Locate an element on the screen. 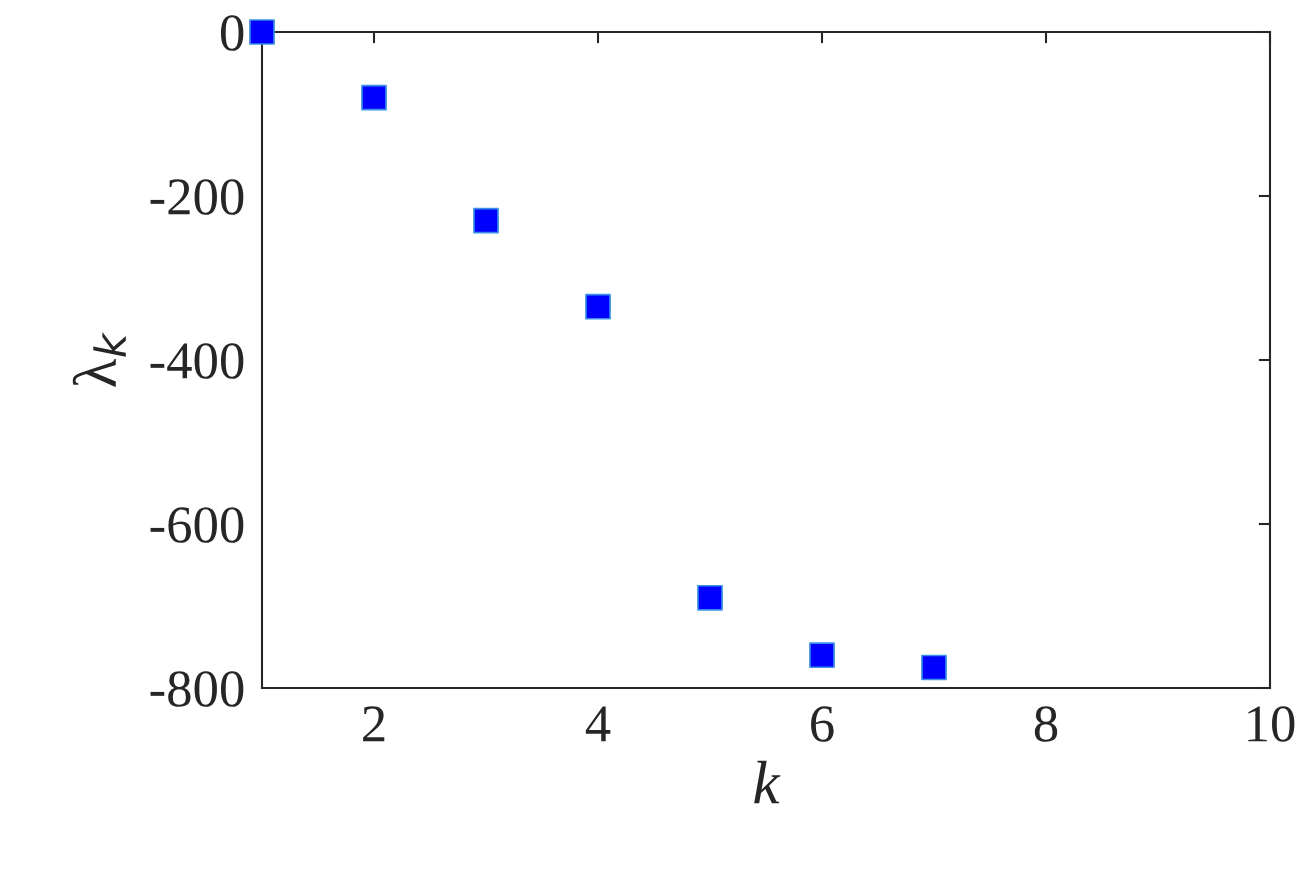  y-axis-title: λ$_{k}$ is located at coordinates (99, 359).